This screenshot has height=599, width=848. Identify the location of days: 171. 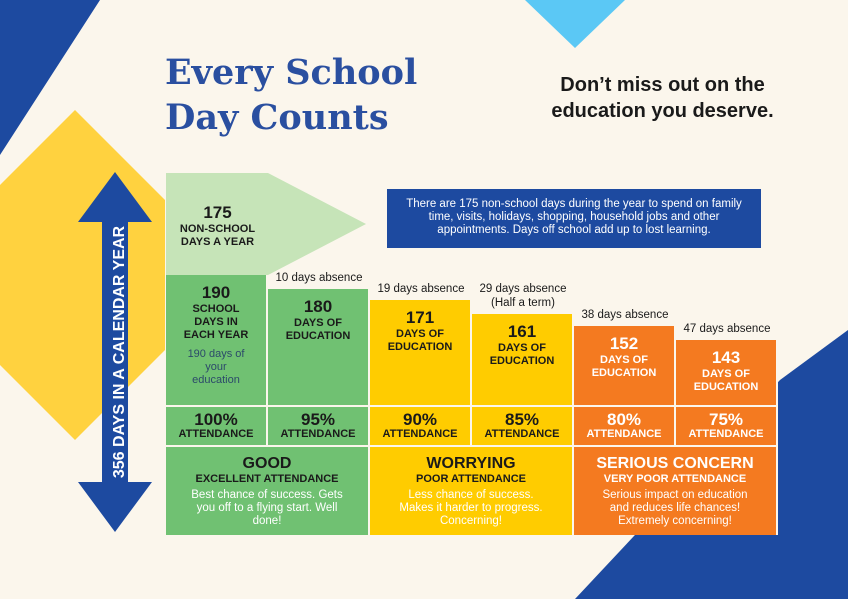
(420, 317).